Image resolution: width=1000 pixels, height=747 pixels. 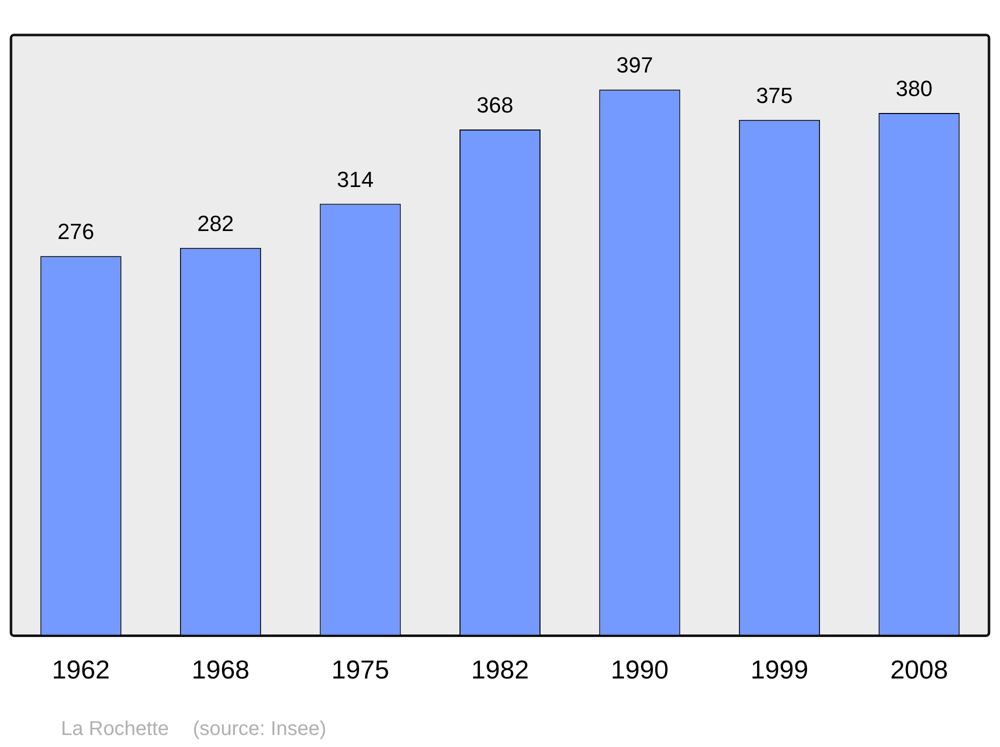 I want to click on data-label: 276, so click(x=76, y=231).